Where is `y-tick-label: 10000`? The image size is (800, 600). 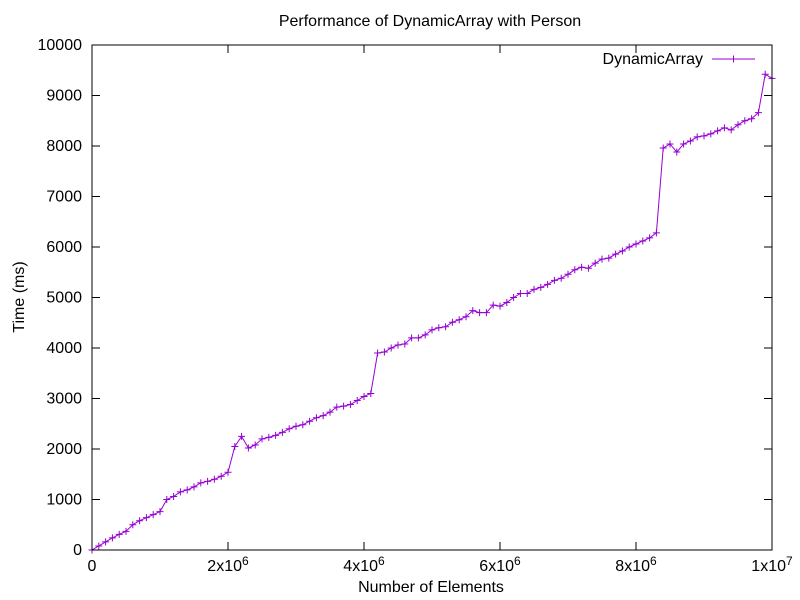
y-tick-label: 10000 is located at coordinates (60, 45).